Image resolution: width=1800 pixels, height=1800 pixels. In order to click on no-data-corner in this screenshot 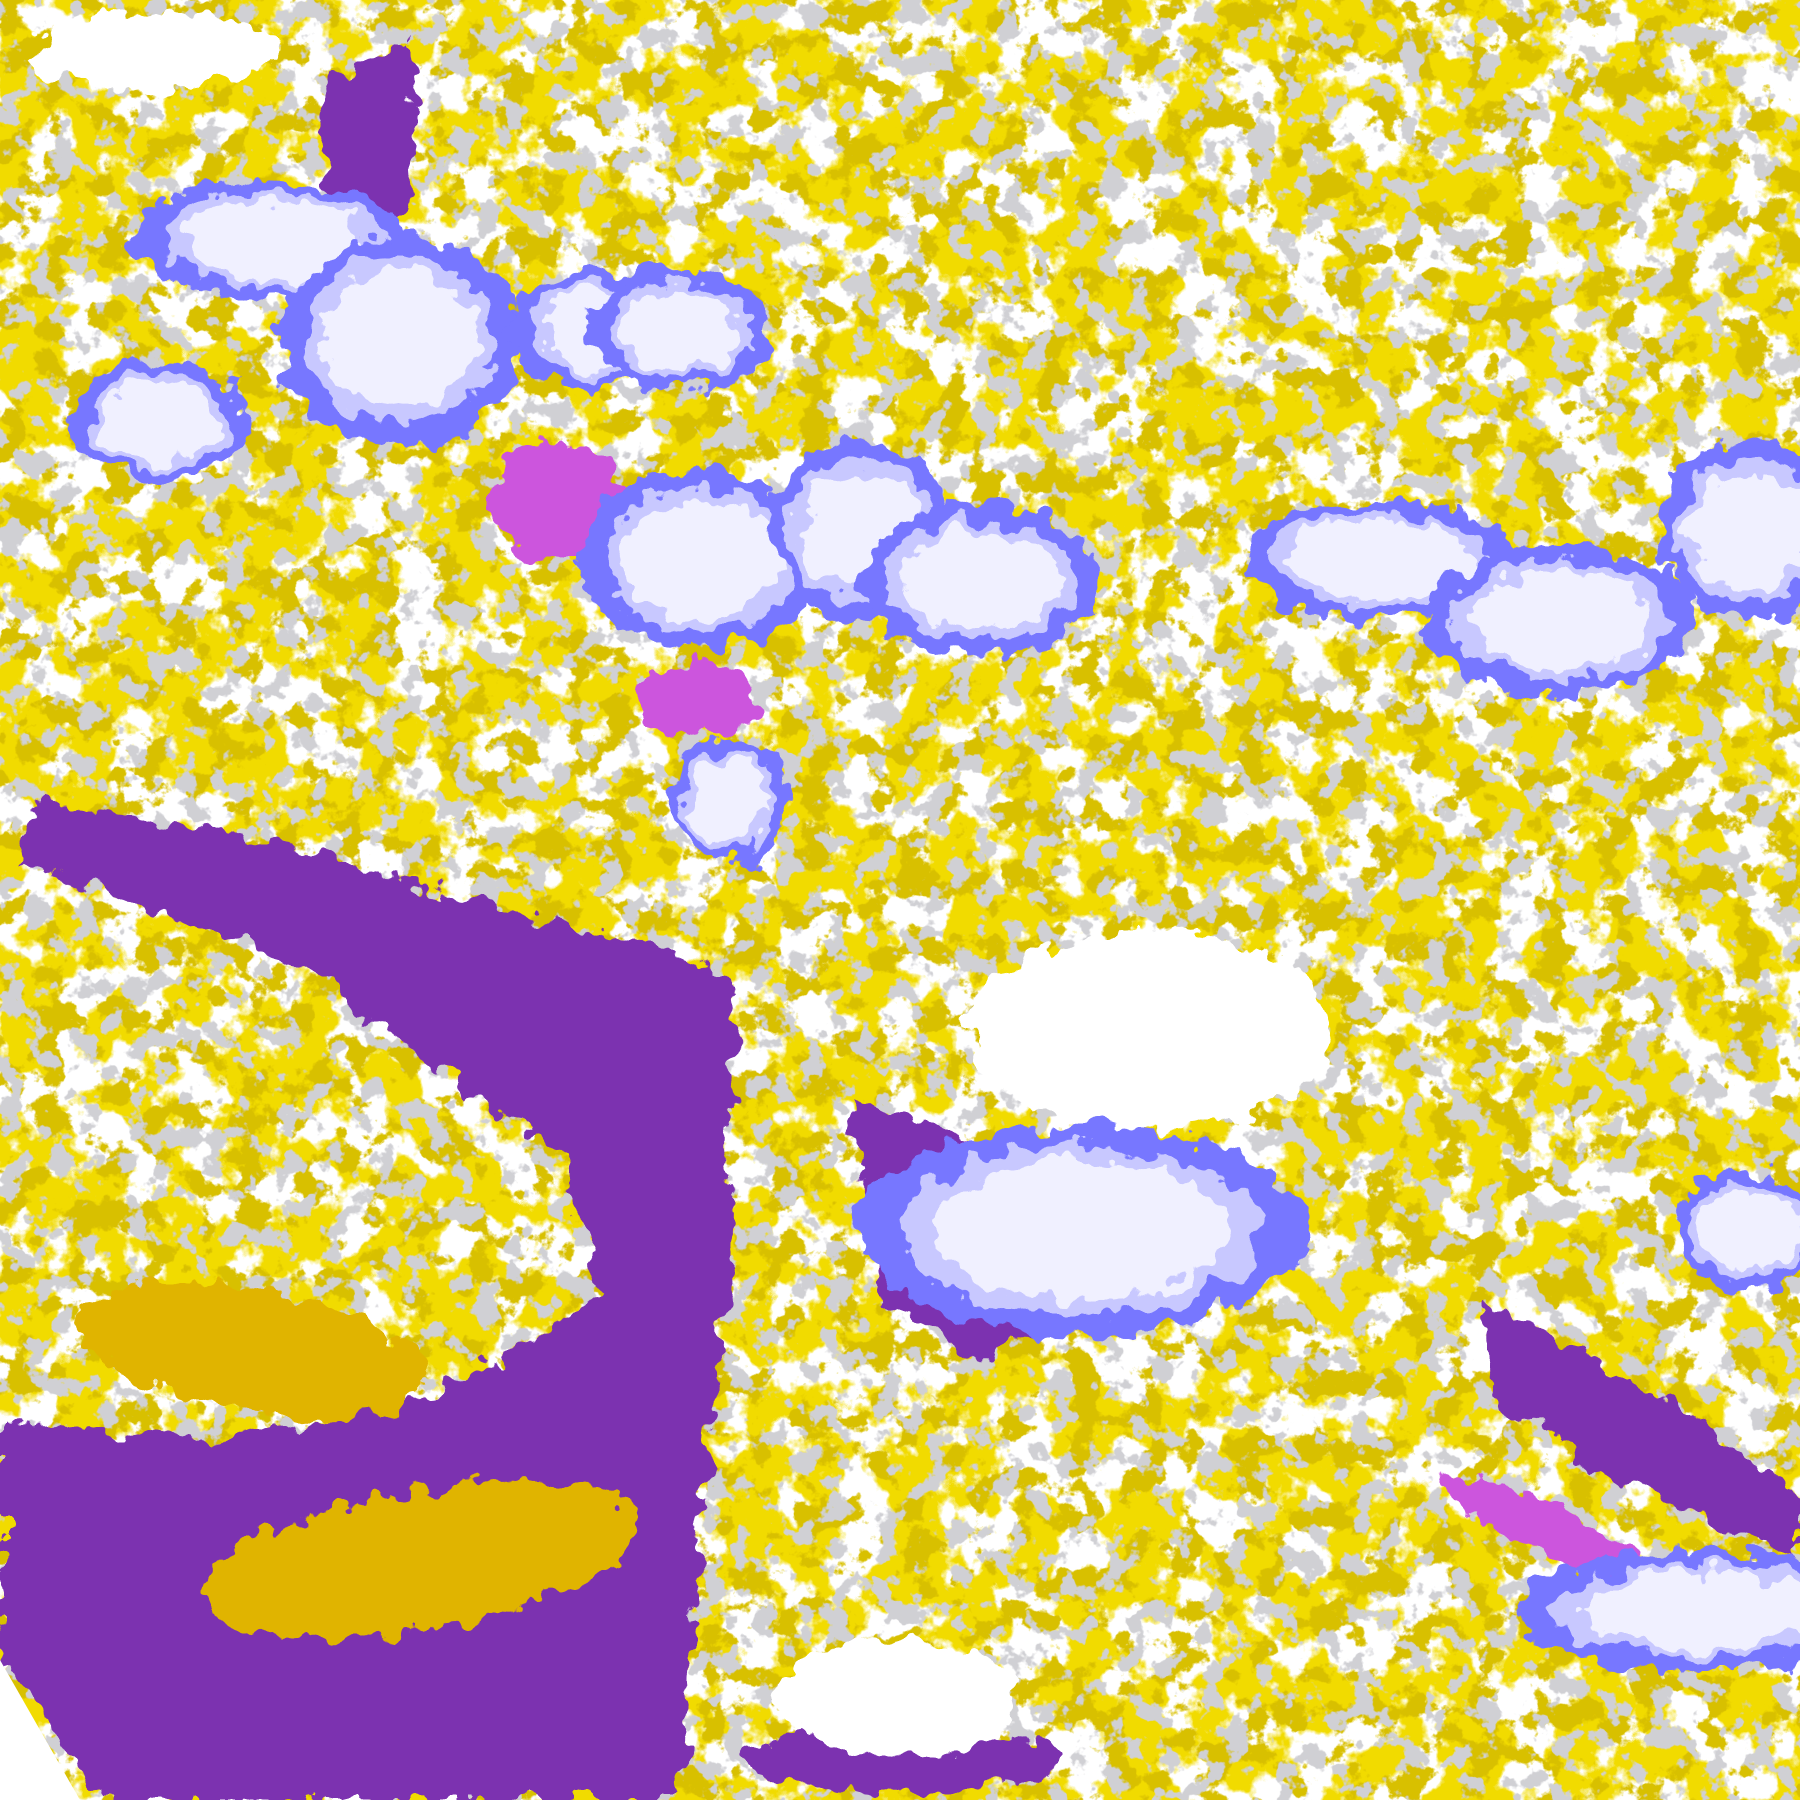, I will do `click(40, 1730)`.